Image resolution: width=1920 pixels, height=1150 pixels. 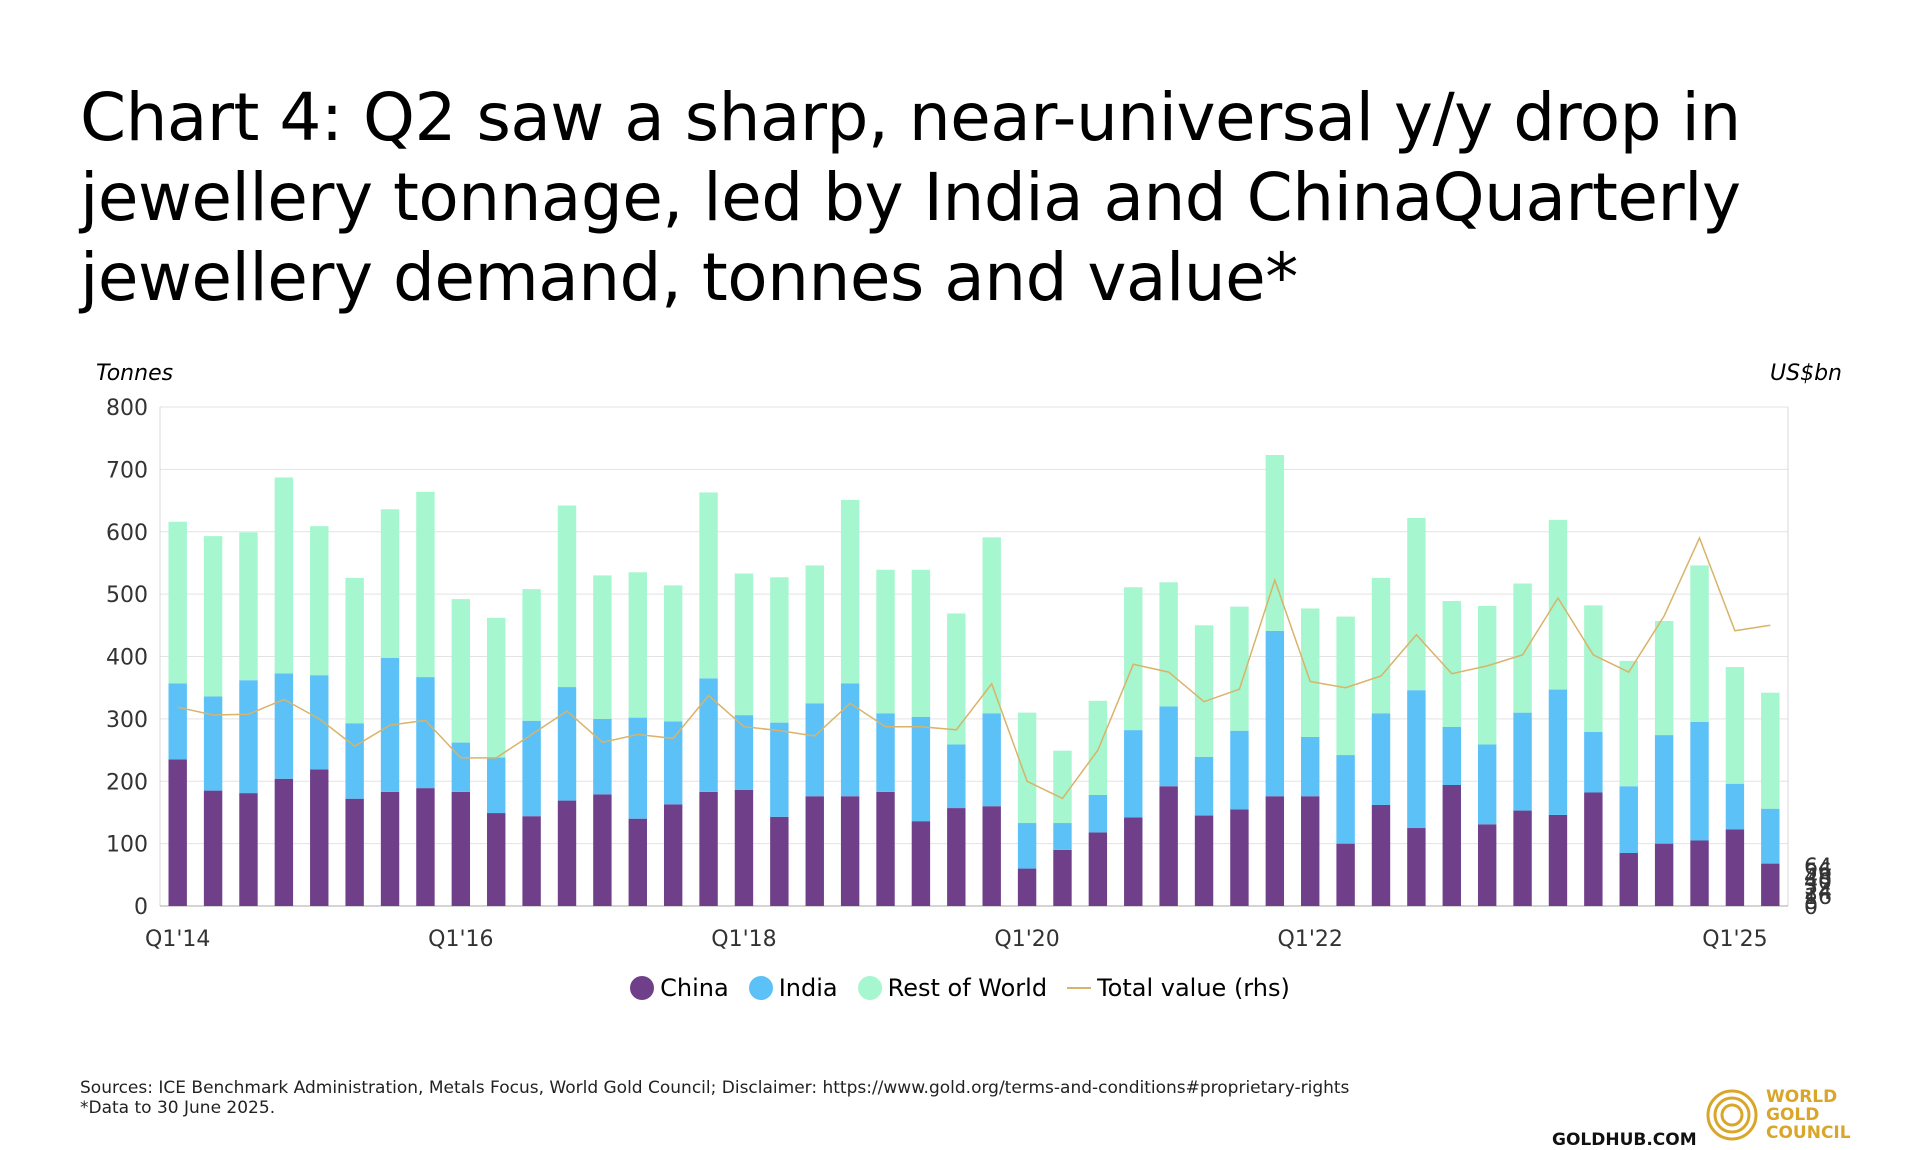 What do you see at coordinates (460, 939) in the screenshot?
I see `x-tick-label: Q1'16` at bounding box center [460, 939].